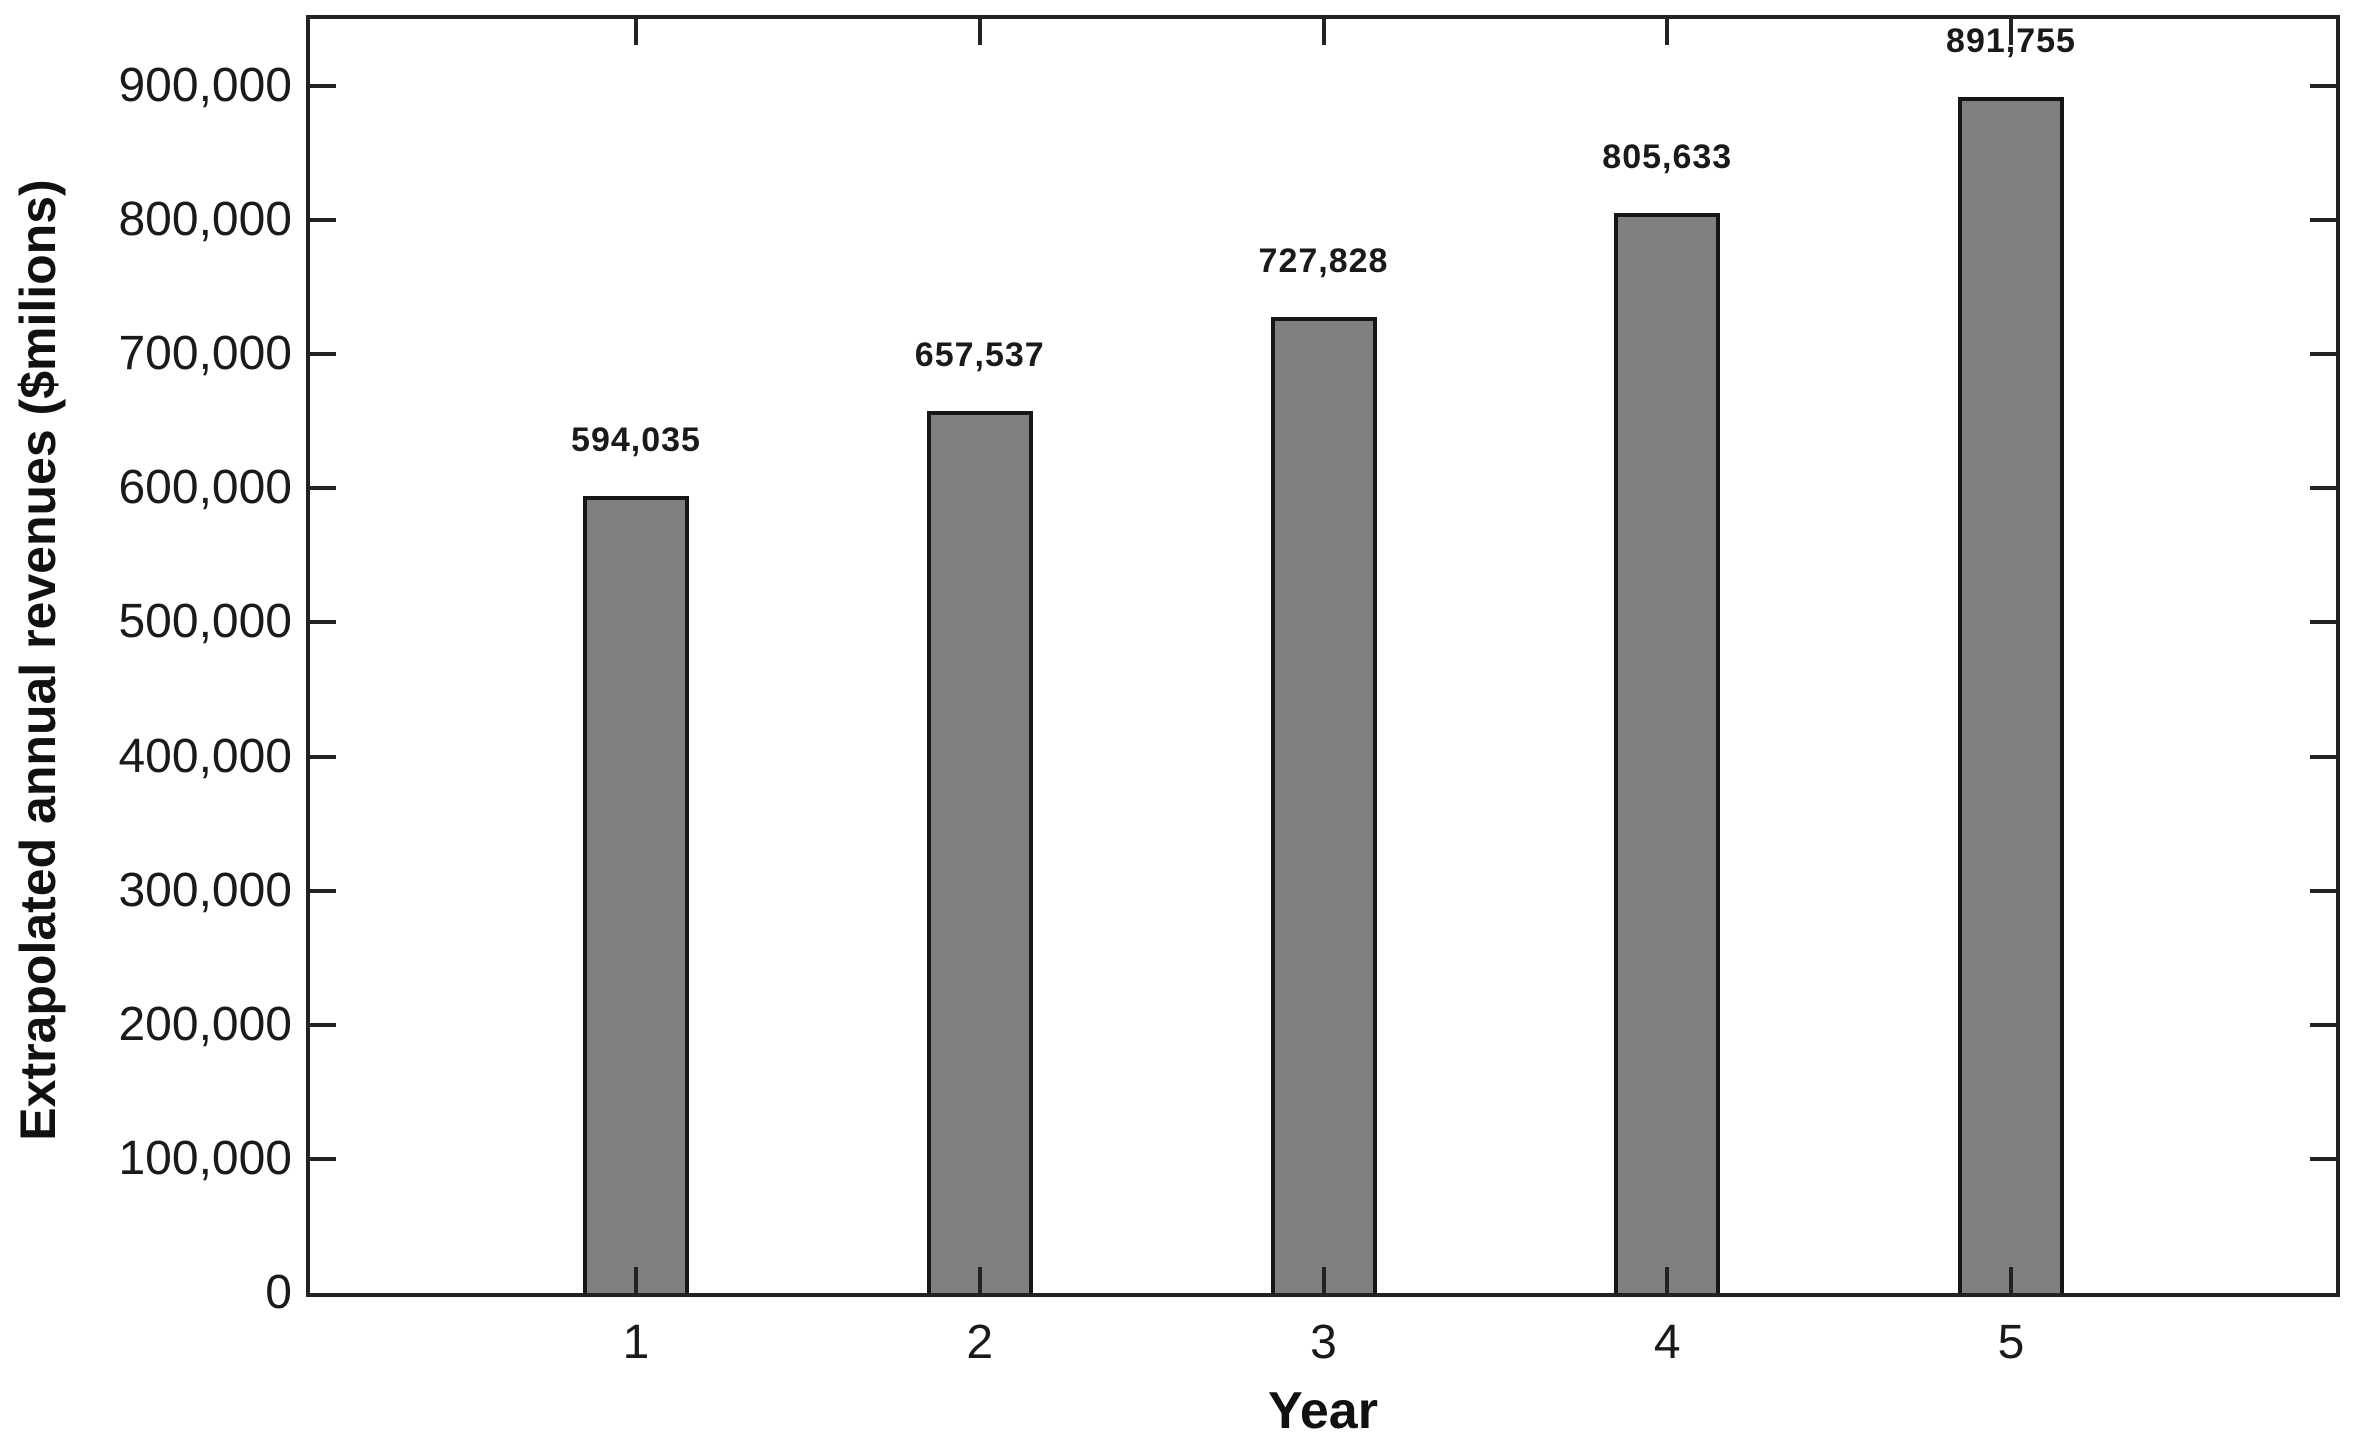 This screenshot has width=2354, height=1443. What do you see at coordinates (278, 1292) in the screenshot?
I see `y-tick-label: 0` at bounding box center [278, 1292].